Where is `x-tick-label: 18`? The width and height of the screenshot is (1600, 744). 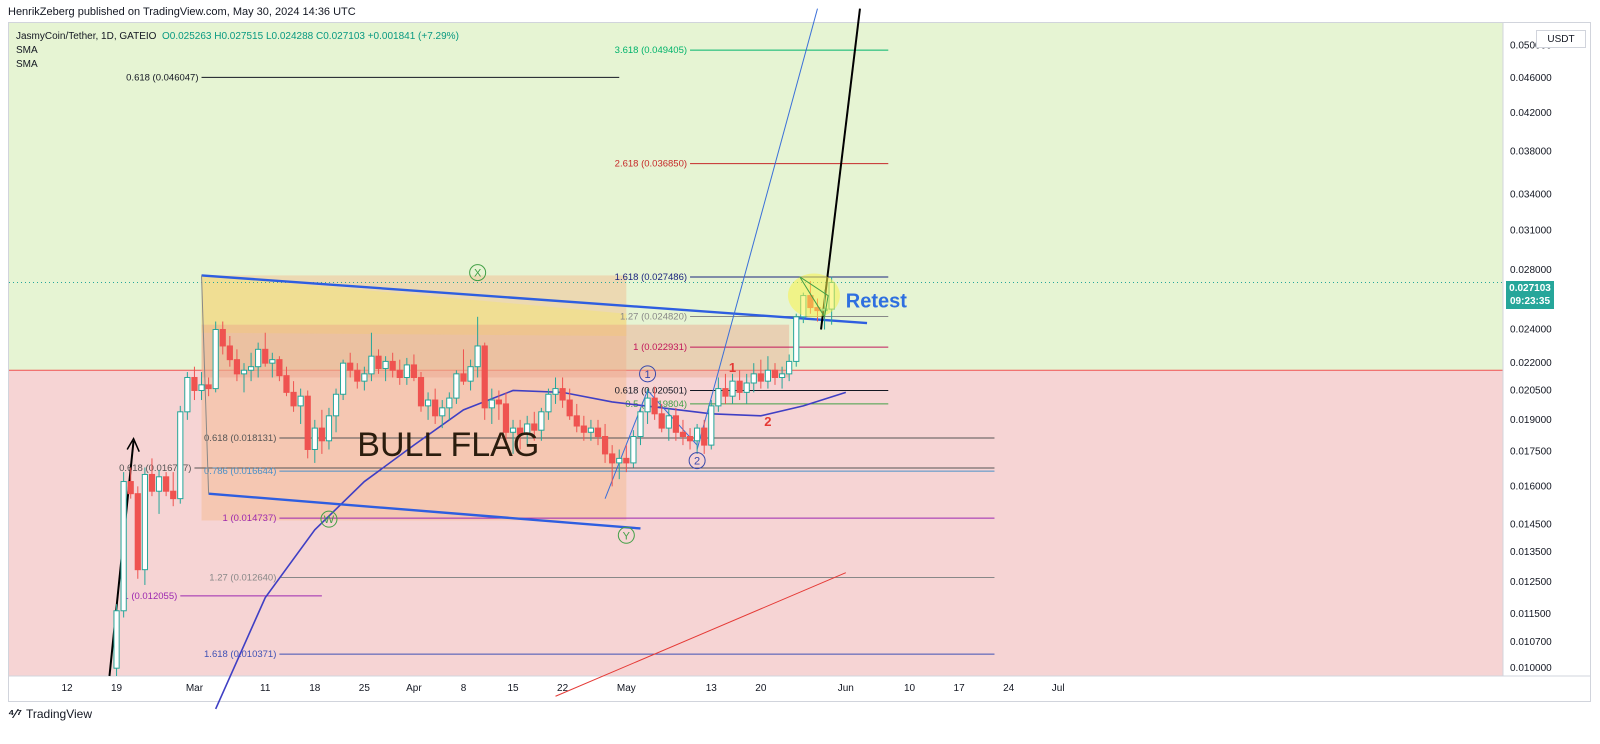 x-tick-label: 18 is located at coordinates (315, 688).